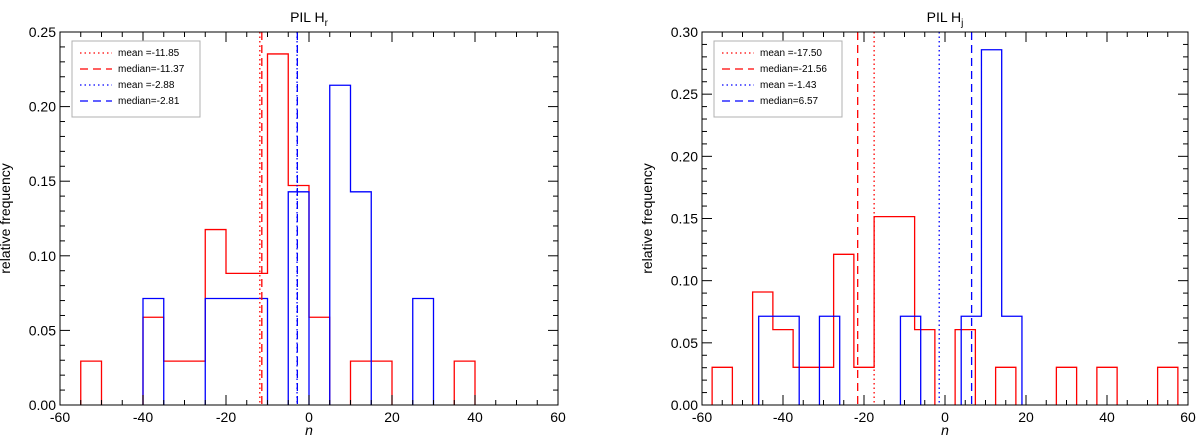 The height and width of the screenshot is (435, 1200). Describe the element at coordinates (149, 101) in the screenshot. I see `legend-label: median=-2.81` at that location.